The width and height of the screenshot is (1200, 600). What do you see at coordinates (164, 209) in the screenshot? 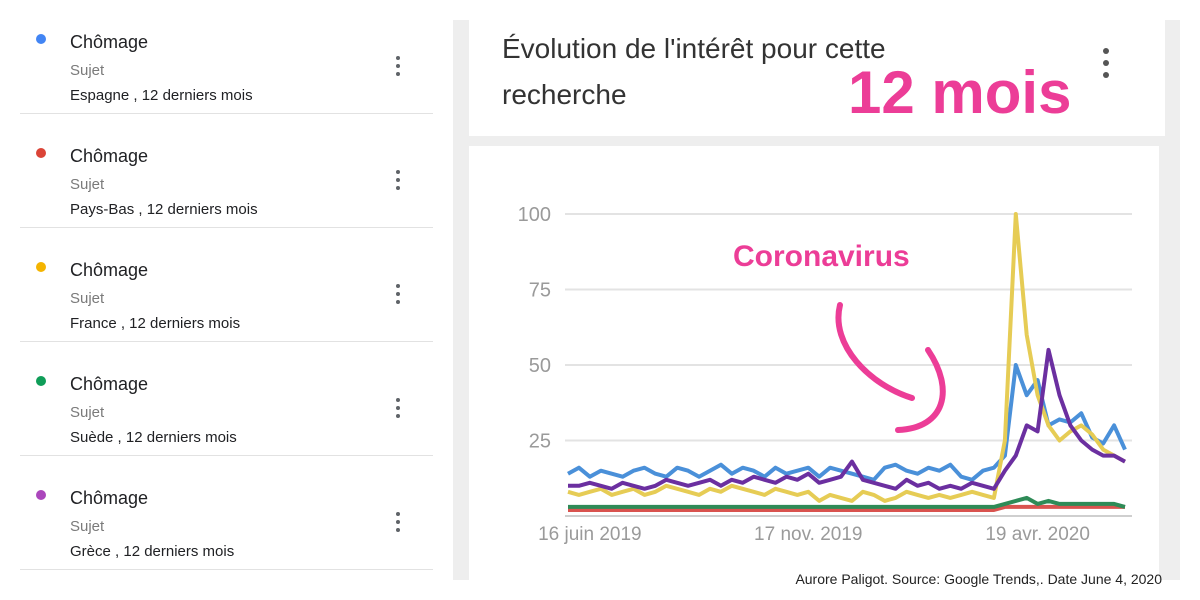
I see `region-label: Pays-Bas , 12 derniers mois` at bounding box center [164, 209].